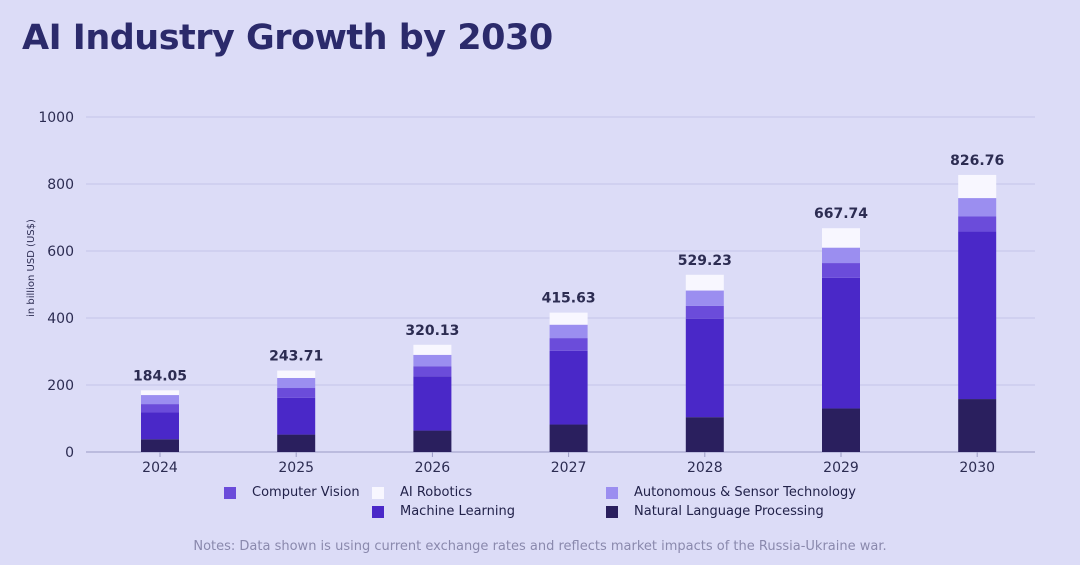  What do you see at coordinates (160, 376) in the screenshot?
I see `total-label-2024: 184.05` at bounding box center [160, 376].